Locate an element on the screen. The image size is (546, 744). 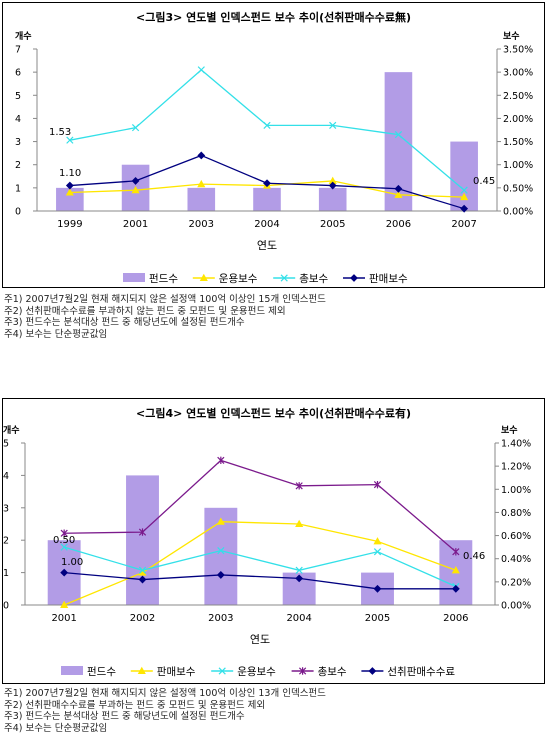
bar-2005 is located at coordinates (332, 199).